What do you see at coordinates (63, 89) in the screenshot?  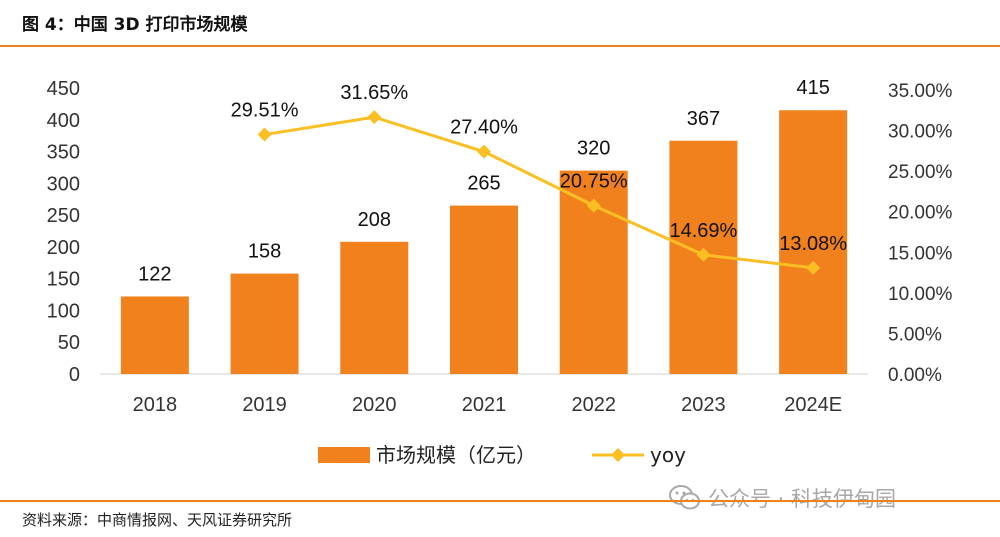 I see `y-left-tick-label: 450` at bounding box center [63, 89].